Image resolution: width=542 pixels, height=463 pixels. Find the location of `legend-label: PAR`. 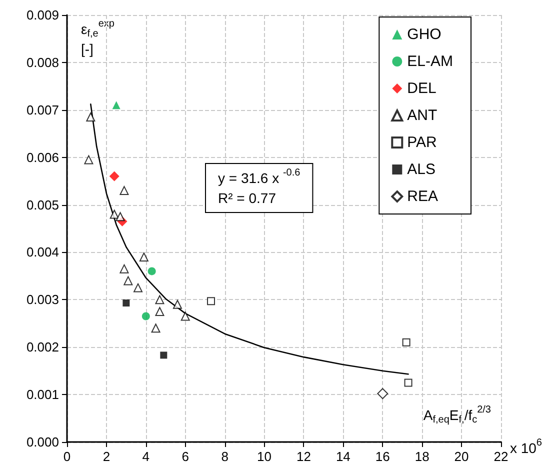

legend-label: PAR is located at coordinates (422, 142).